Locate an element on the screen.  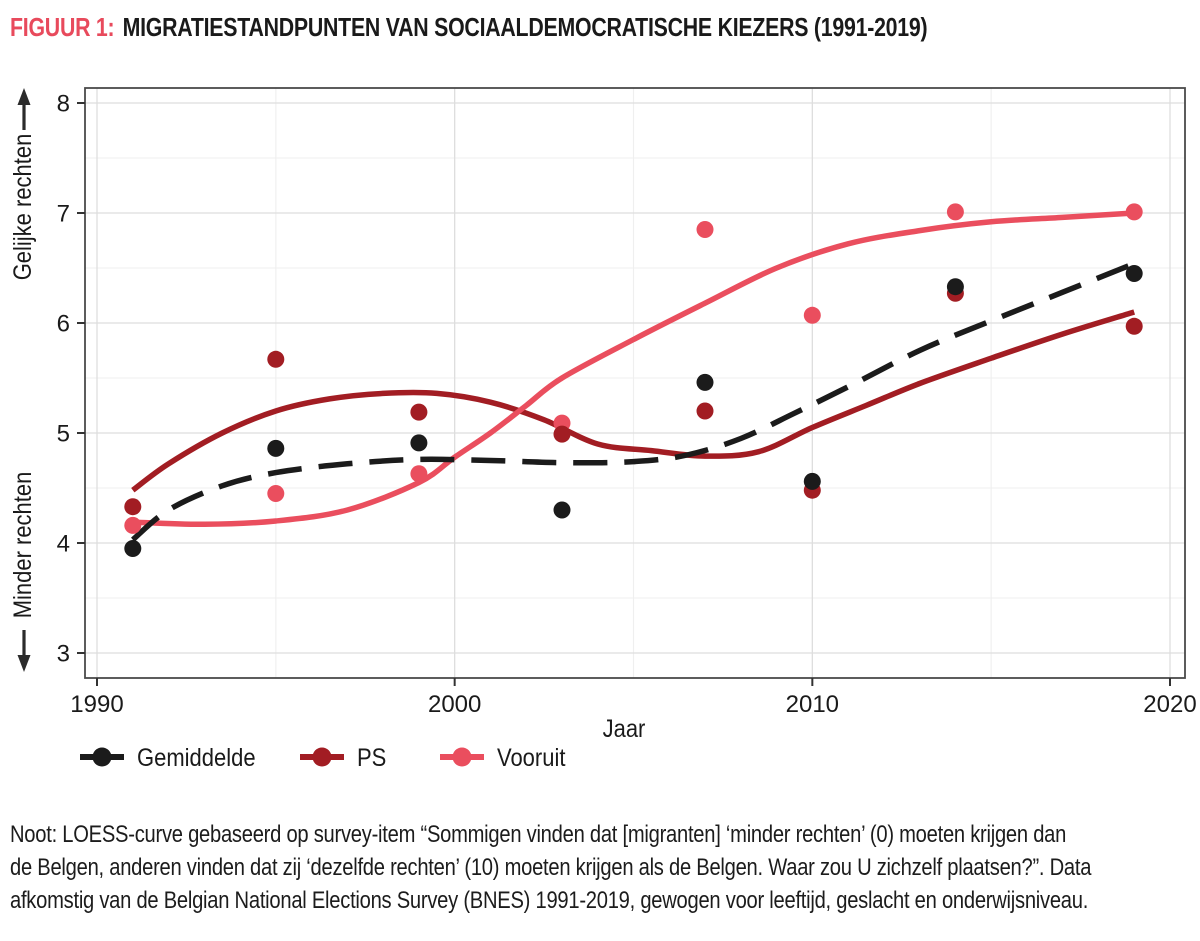
x-axis-title-text: Jaar is located at coordinates (624, 729).